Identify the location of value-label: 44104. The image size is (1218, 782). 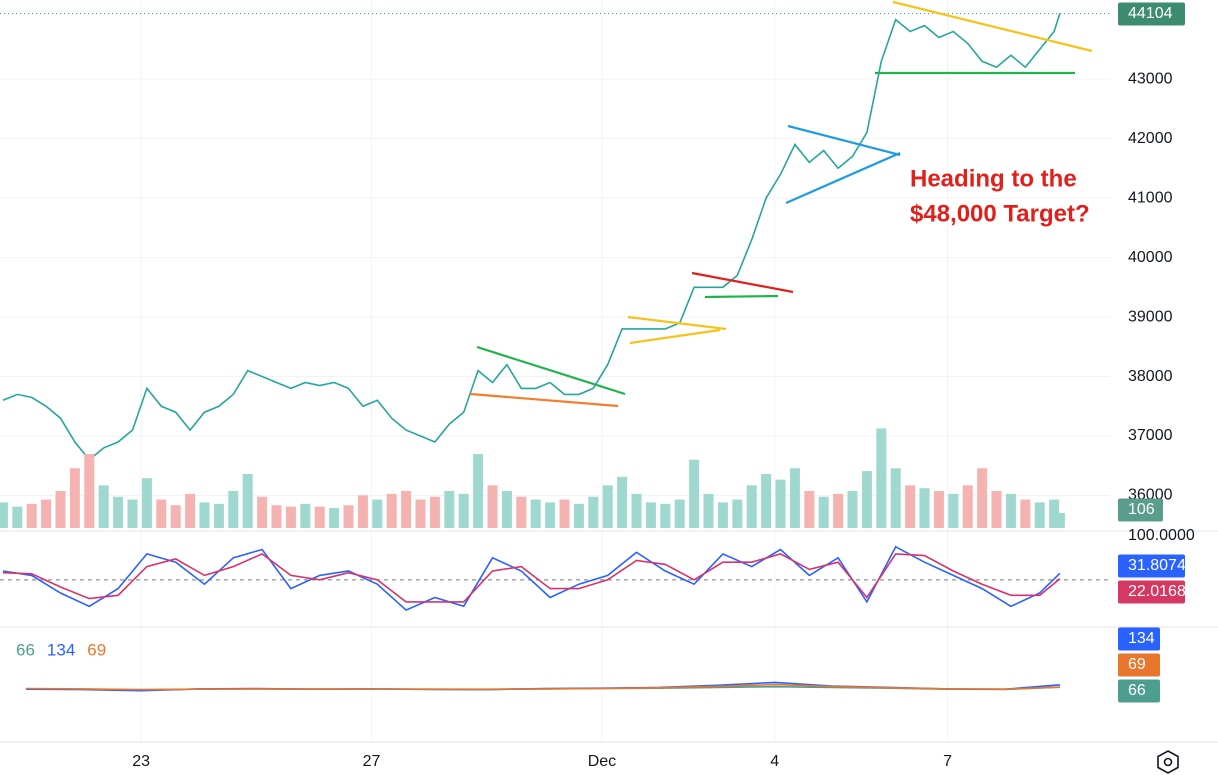
(1150, 13).